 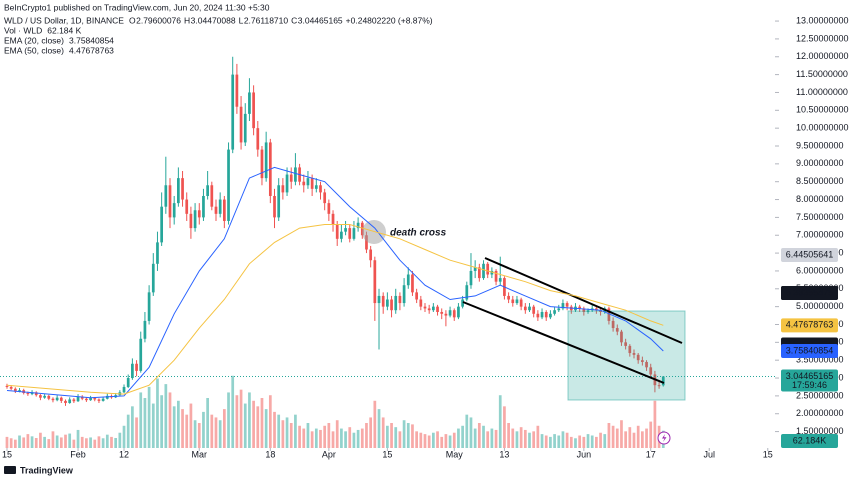 I want to click on y-tick-label: 8.50000000, so click(x=820, y=181).